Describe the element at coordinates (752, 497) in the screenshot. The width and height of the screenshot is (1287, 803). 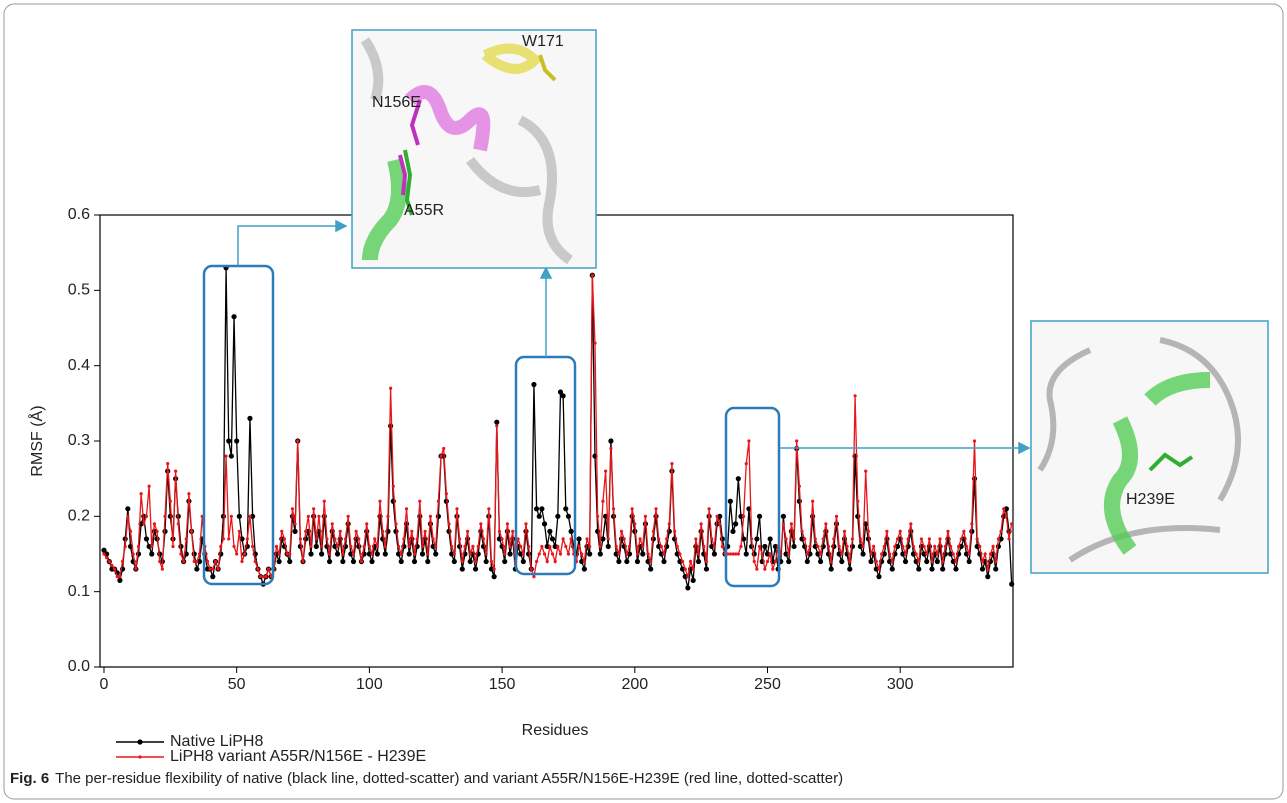
I see `highlight-box` at that location.